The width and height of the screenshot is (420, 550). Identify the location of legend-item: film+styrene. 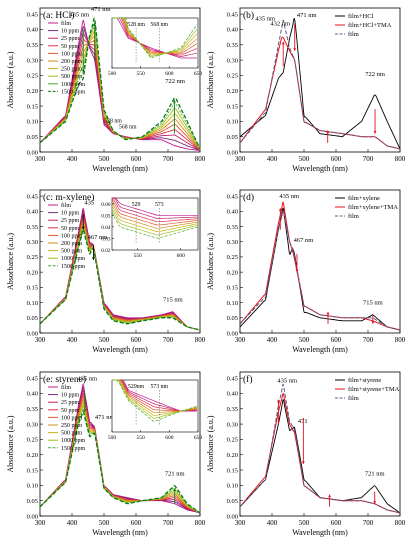
(364, 380).